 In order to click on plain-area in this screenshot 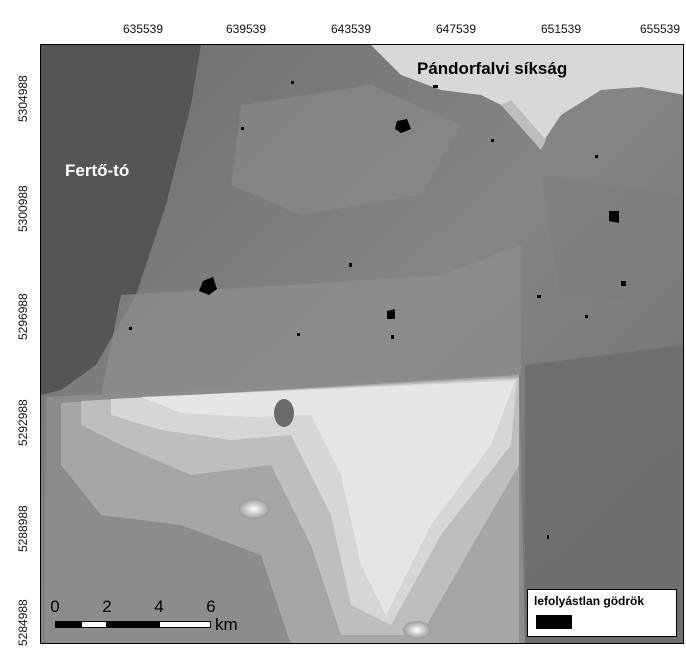, I will do `click(527, 95)`.